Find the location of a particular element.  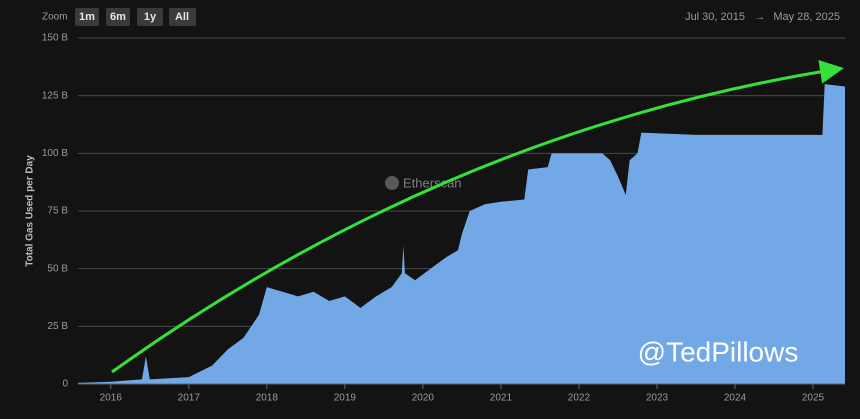

date-arrow: → is located at coordinates (760, 17).